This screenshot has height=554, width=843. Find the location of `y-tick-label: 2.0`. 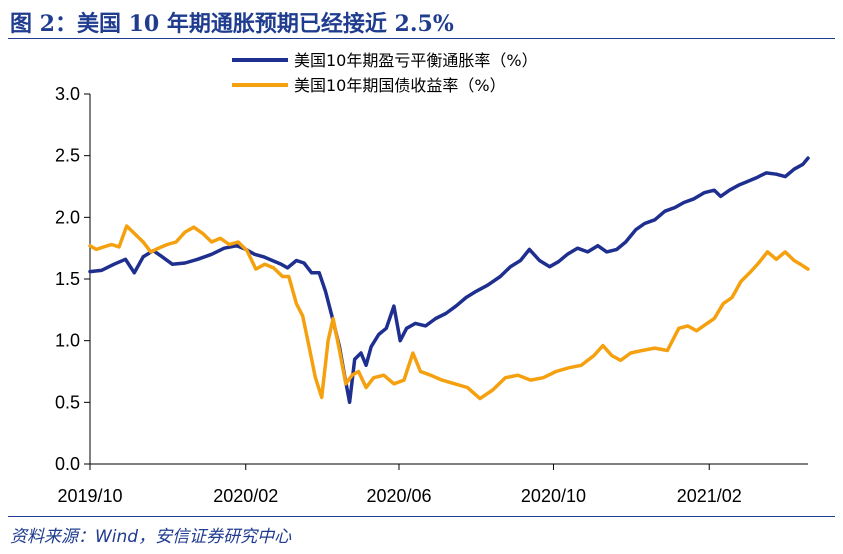

y-tick-label: 2.0 is located at coordinates (67, 217).